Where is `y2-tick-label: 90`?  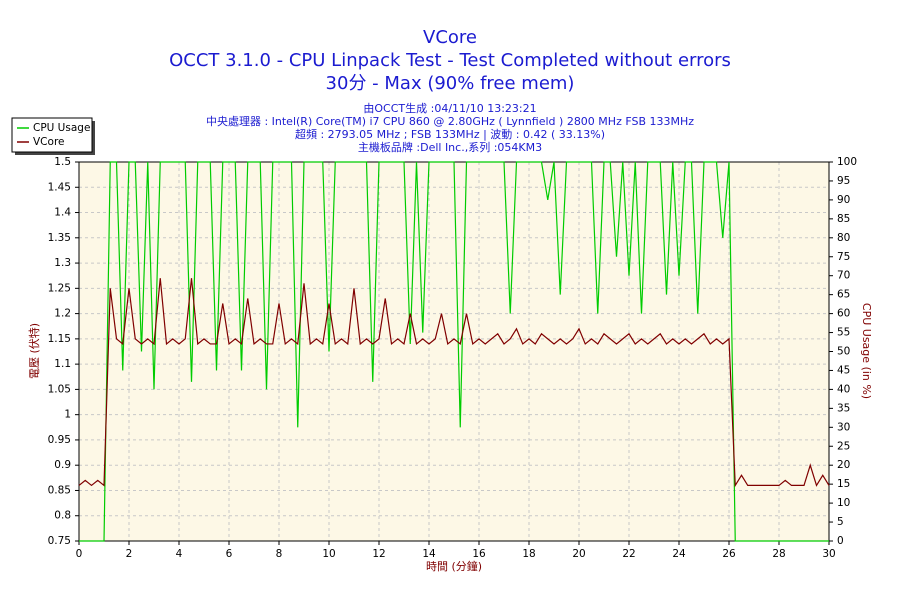 y2-tick-label: 90 is located at coordinates (843, 200).